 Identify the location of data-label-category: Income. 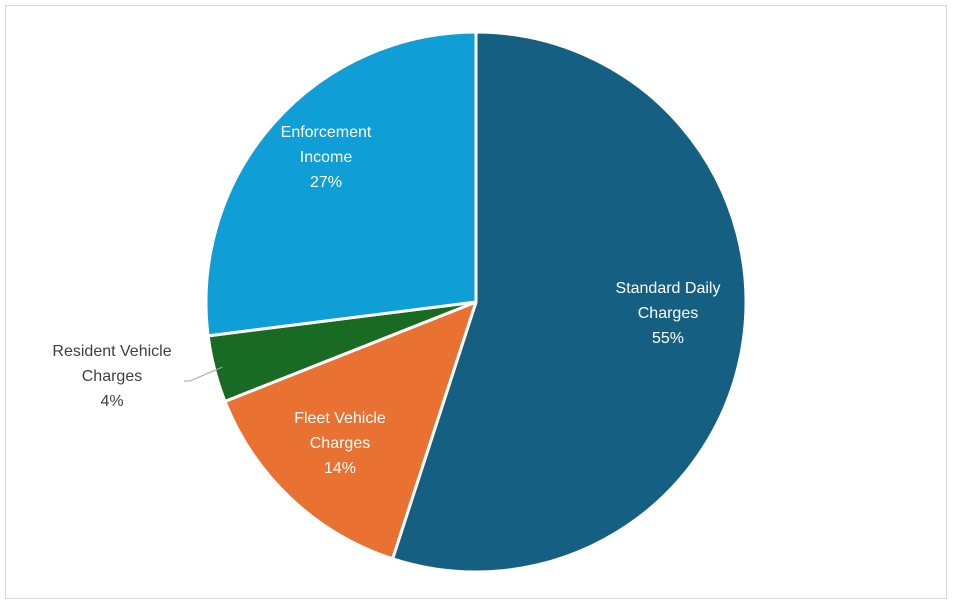
(326, 157).